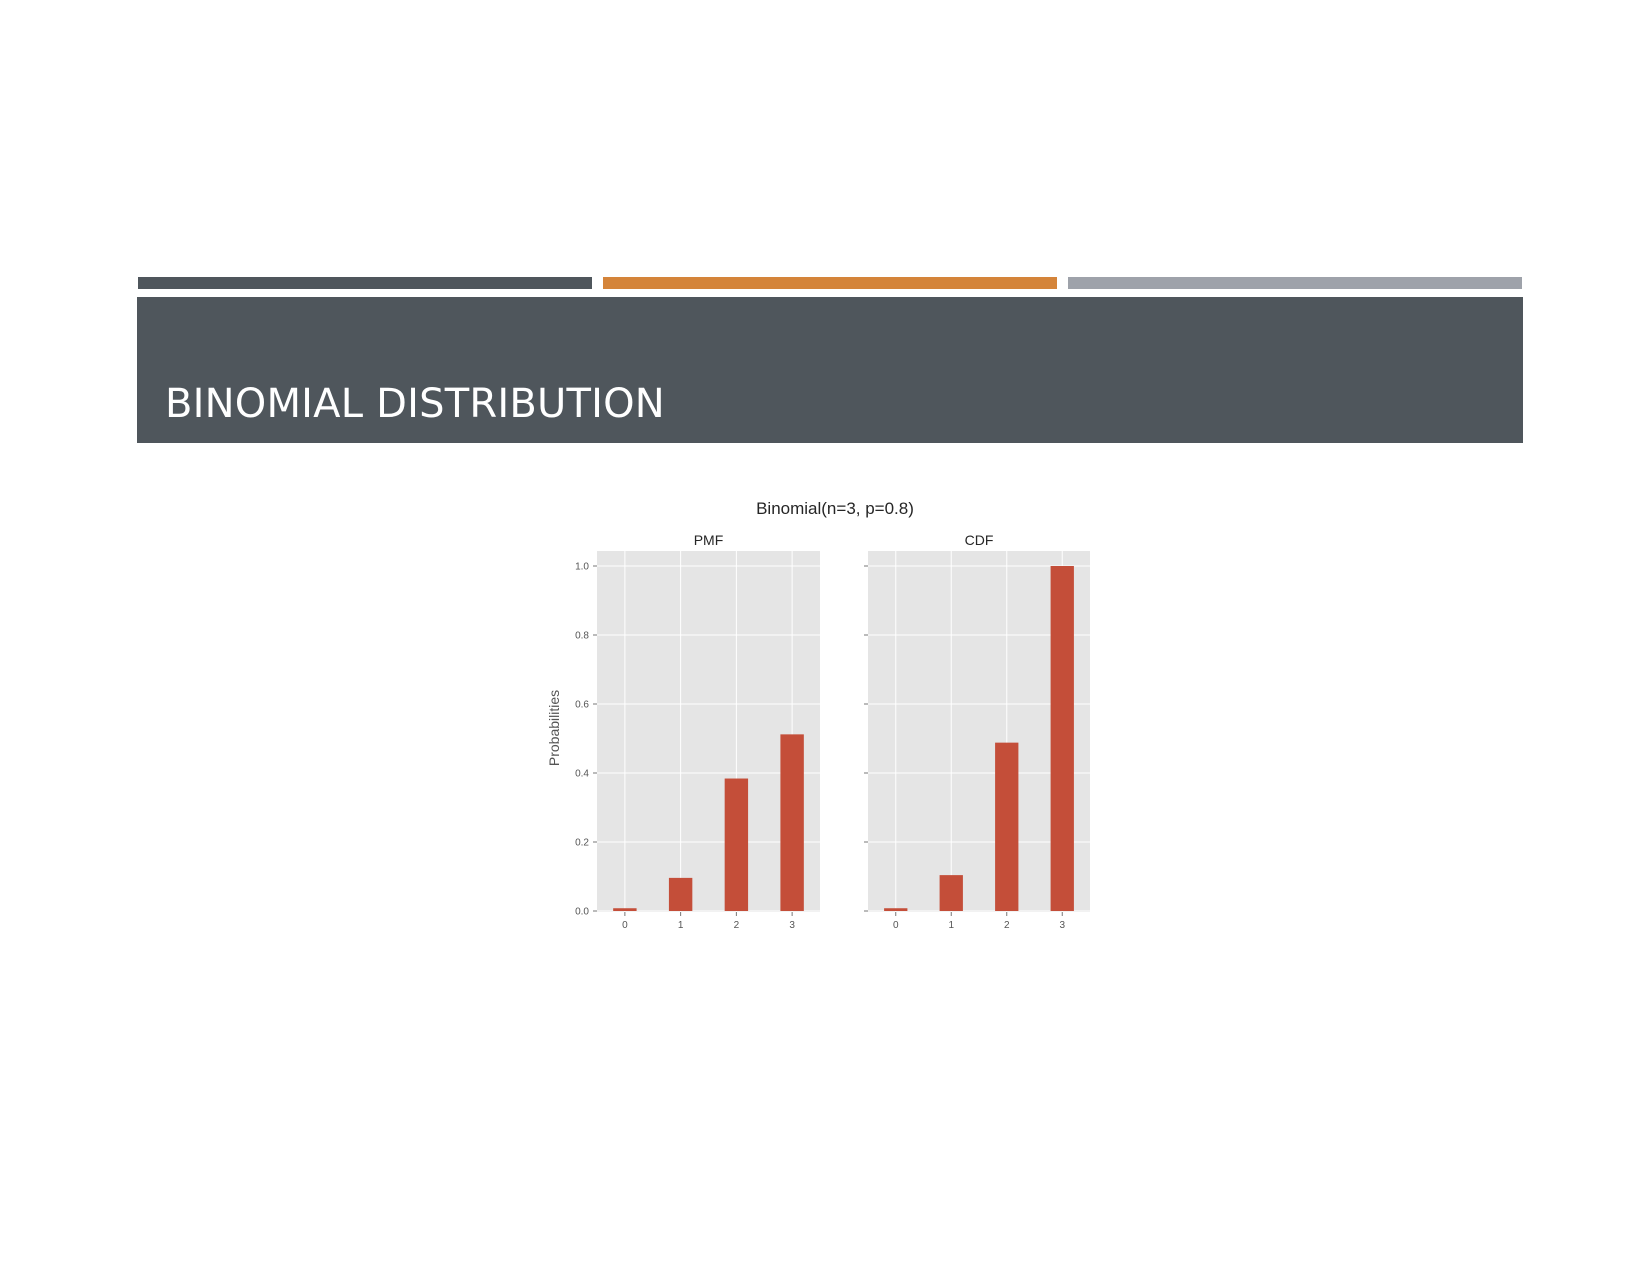 The image size is (1650, 1275). I want to click on accent-stripe-orange, so click(830, 283).